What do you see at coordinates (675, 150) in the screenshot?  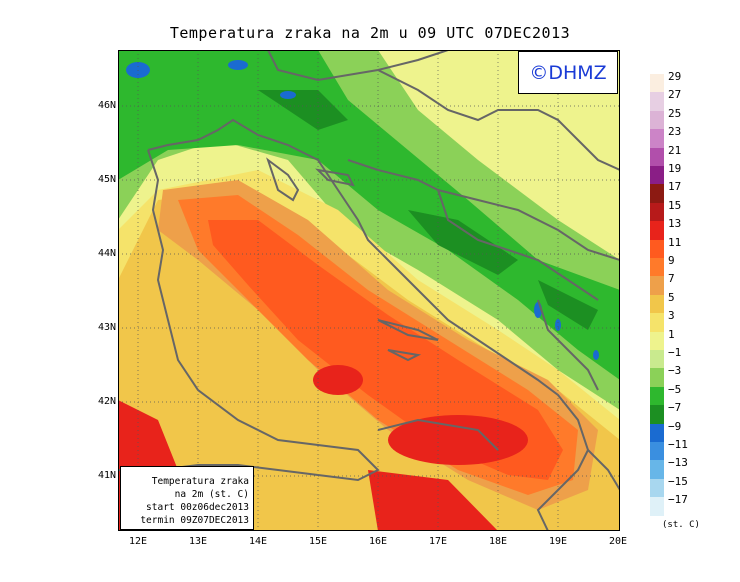 I see `legend-label: 21` at bounding box center [675, 150].